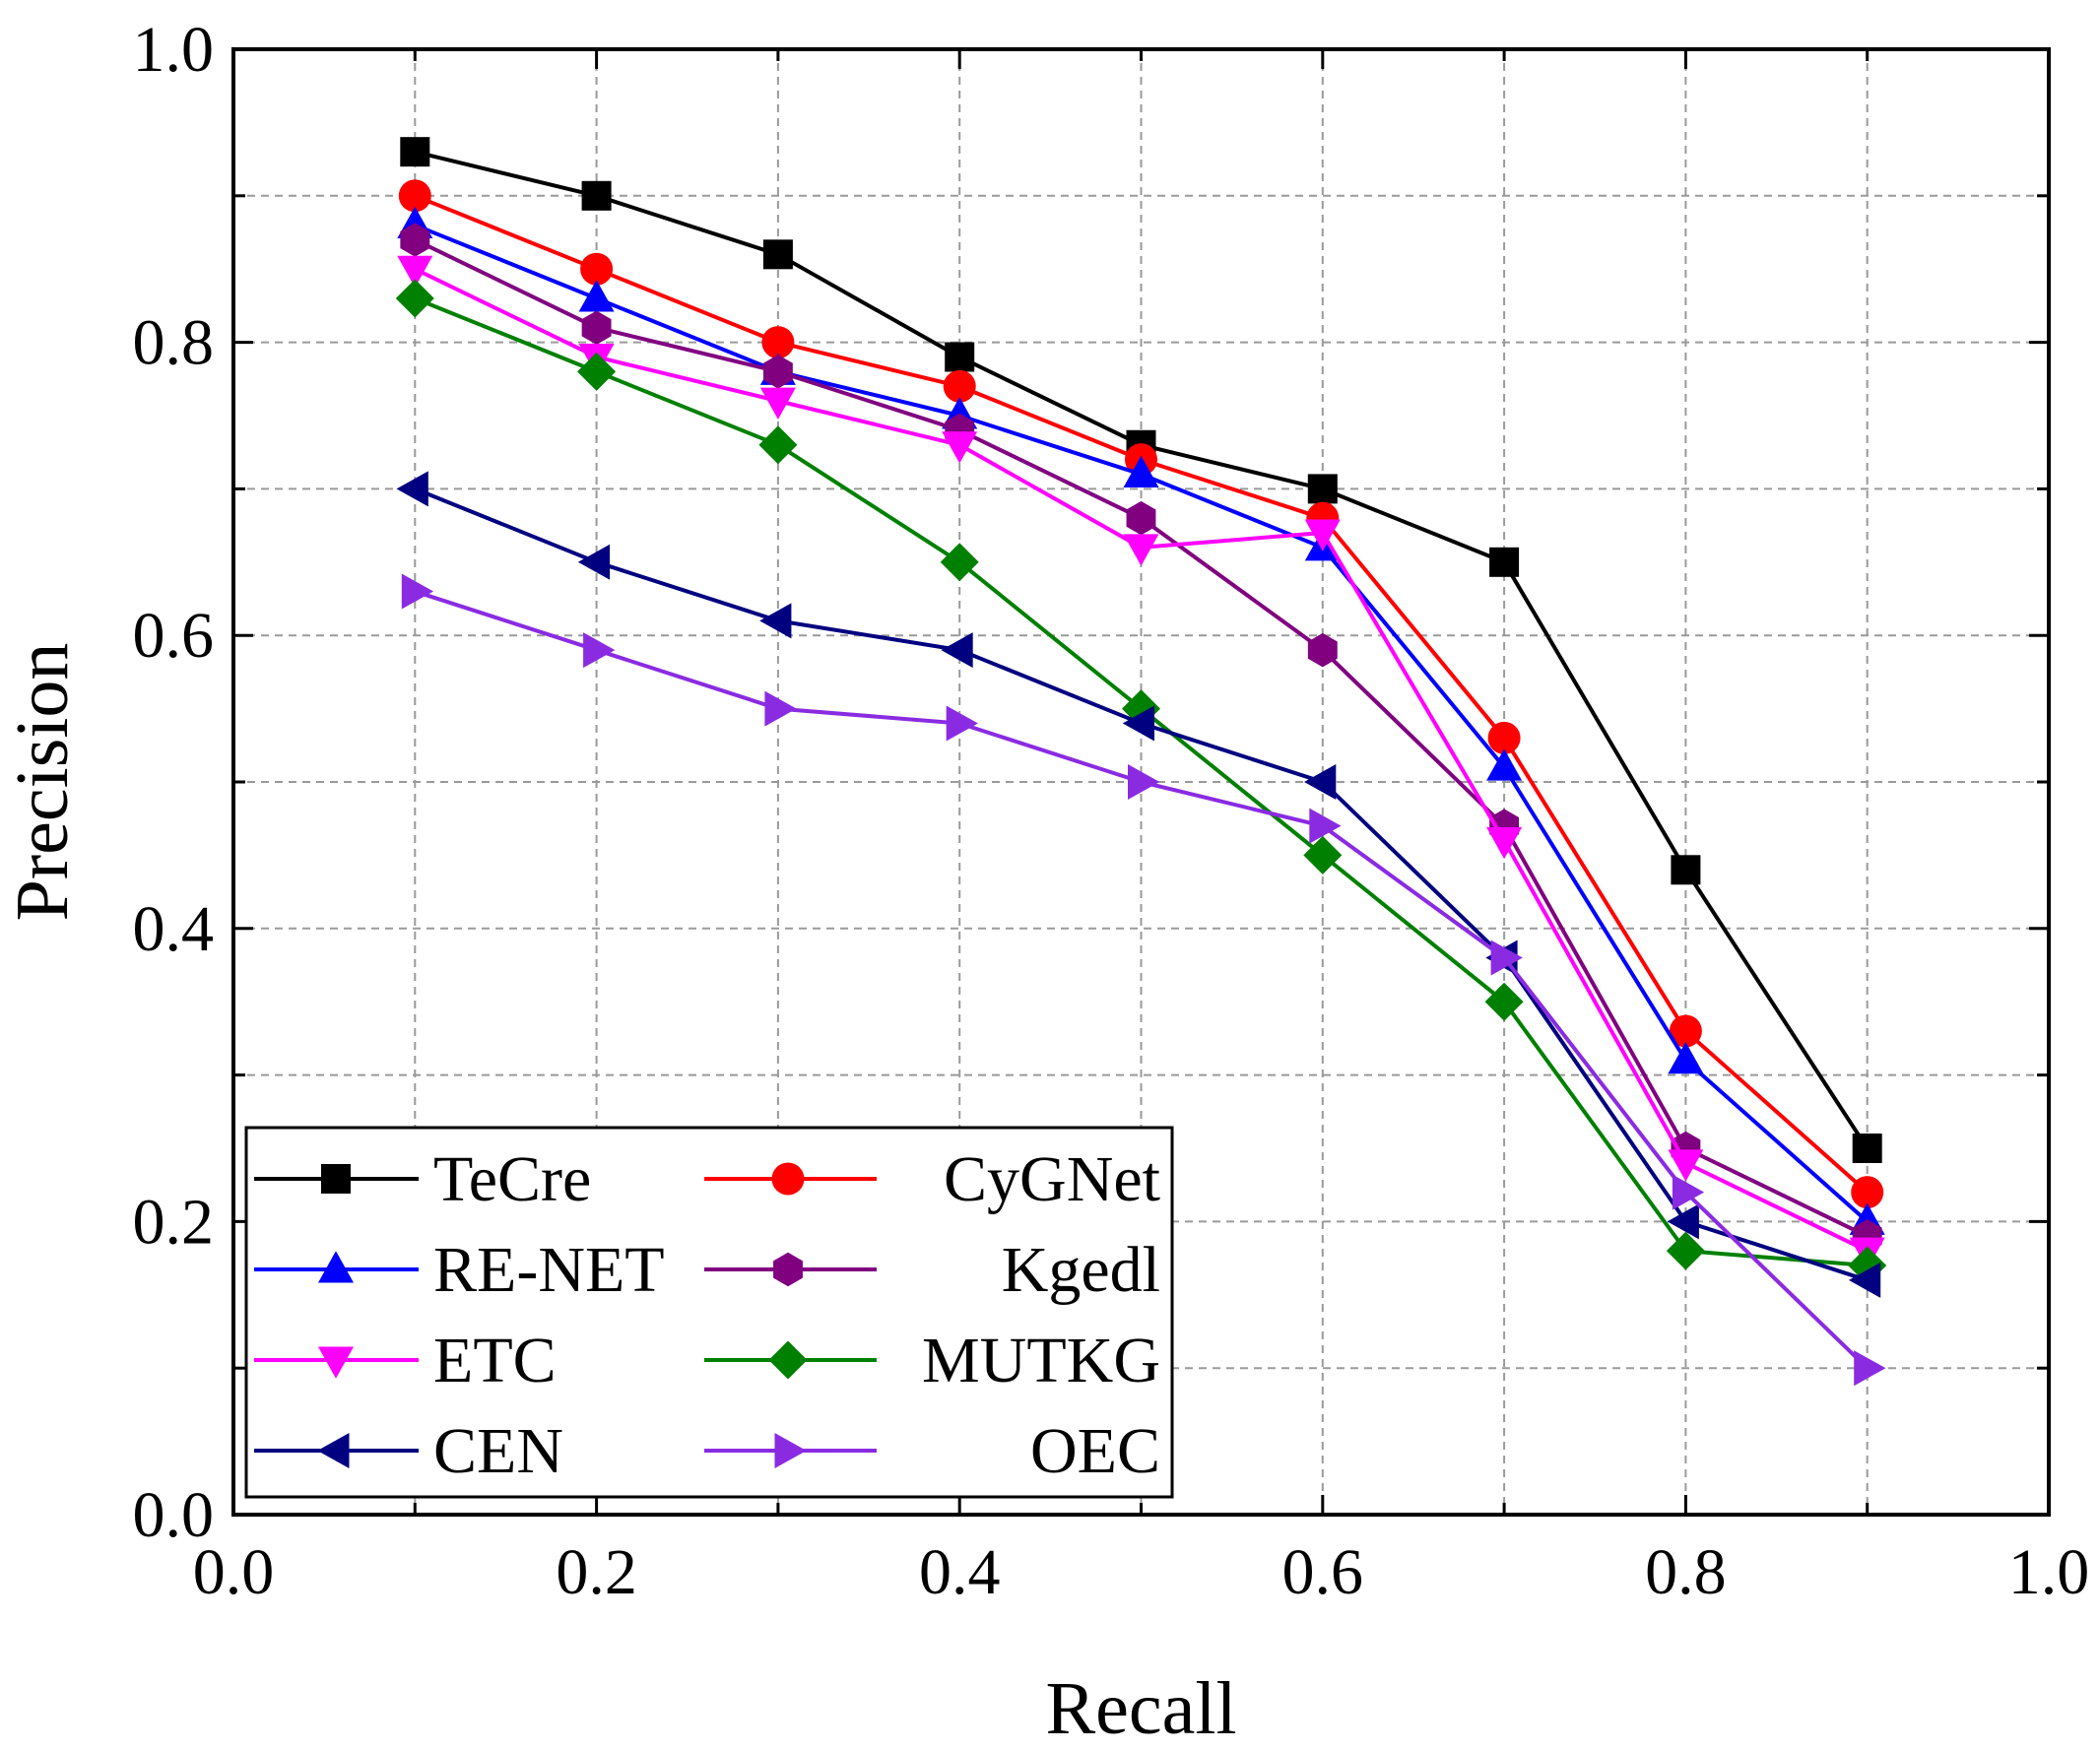 Image resolution: width=2100 pixels, height=1751 pixels. Describe the element at coordinates (1052, 1179) in the screenshot. I see `legend-label: CyGNet` at that location.